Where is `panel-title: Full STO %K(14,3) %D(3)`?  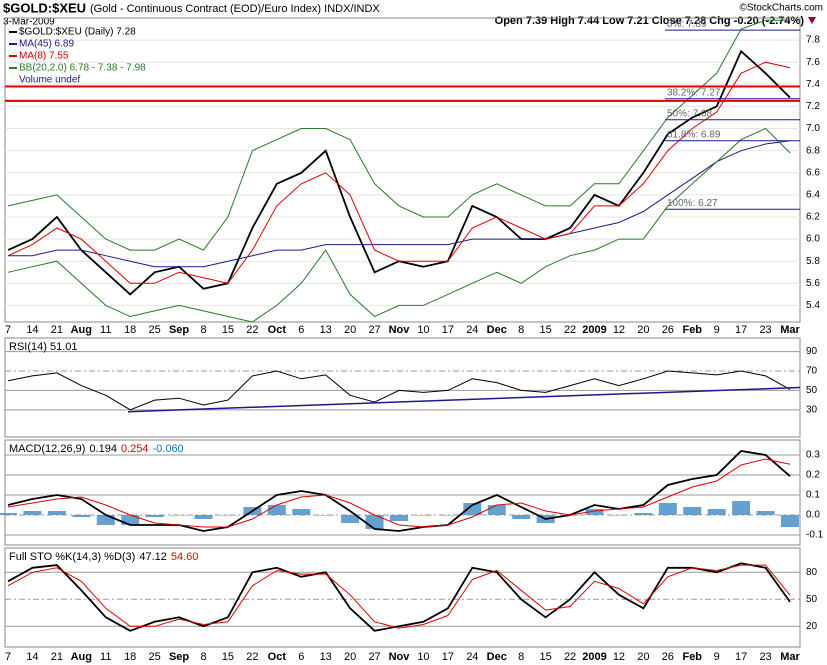
panel-title: Full STO %K(14,3) %D(3) is located at coordinates (72, 557).